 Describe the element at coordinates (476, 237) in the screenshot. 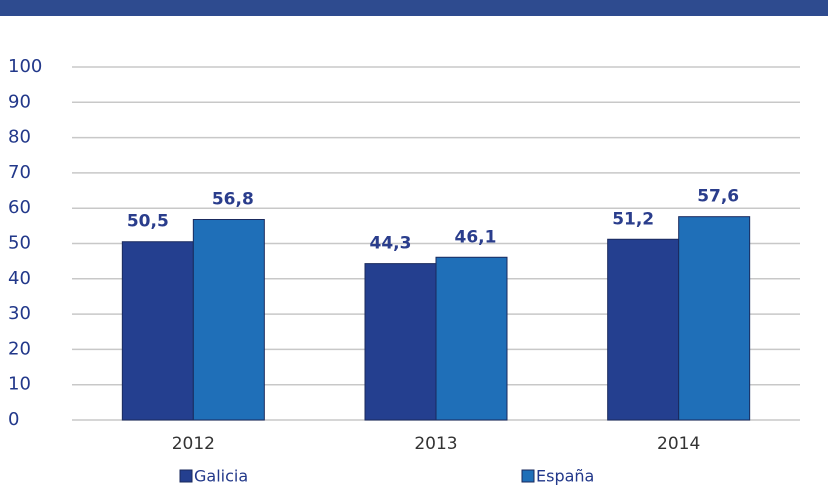

I see `value-label: 46,1` at that location.